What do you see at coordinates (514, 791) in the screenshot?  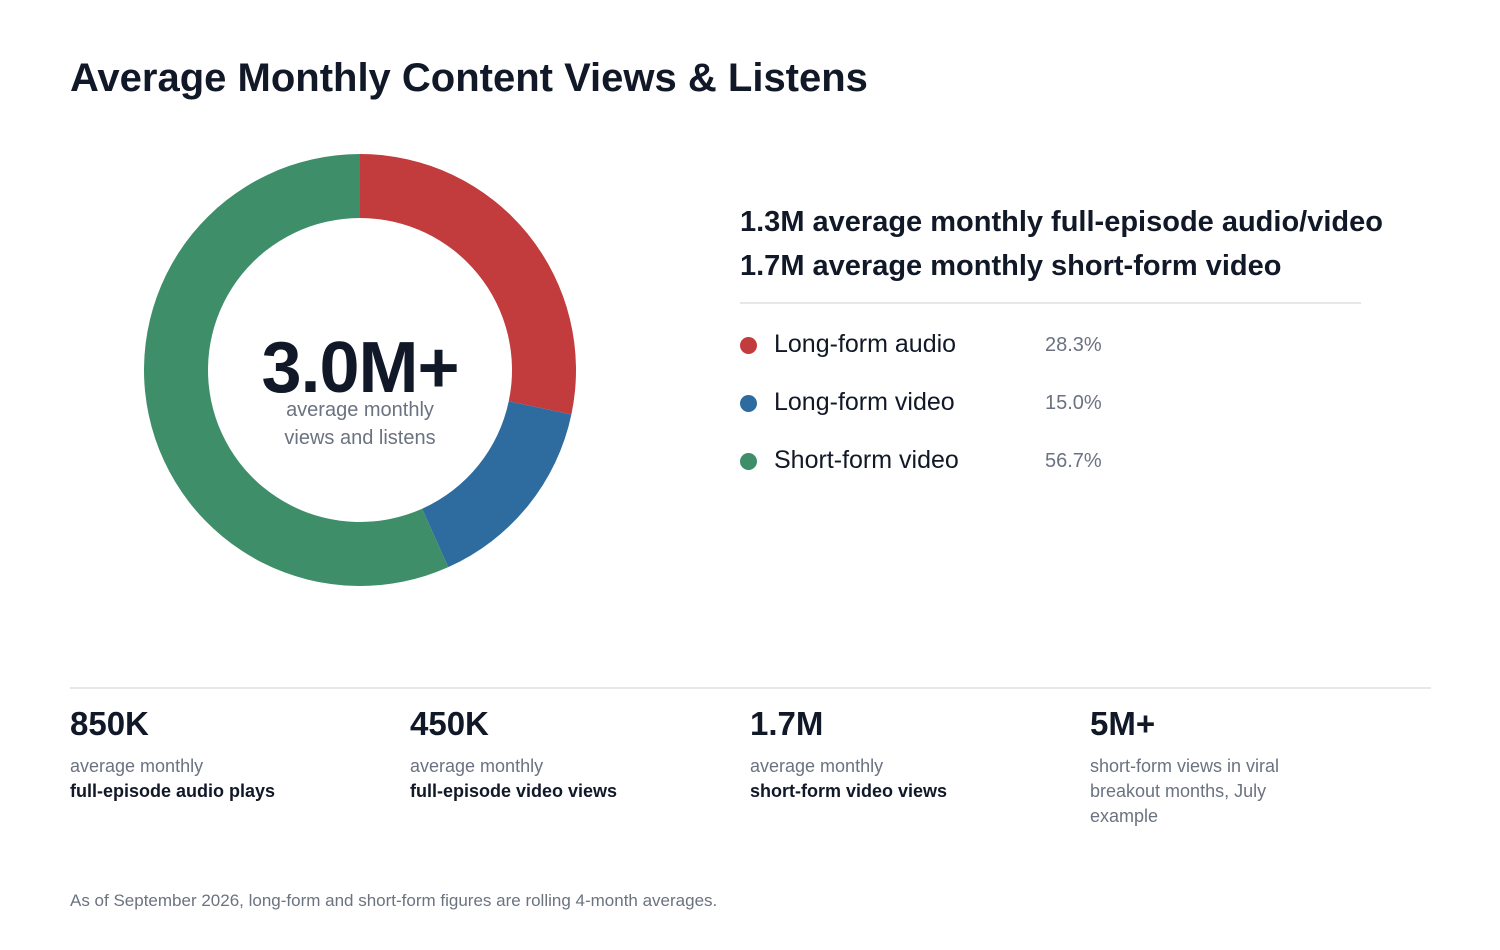 I see `stat-strong-caption: full-episode video views` at bounding box center [514, 791].